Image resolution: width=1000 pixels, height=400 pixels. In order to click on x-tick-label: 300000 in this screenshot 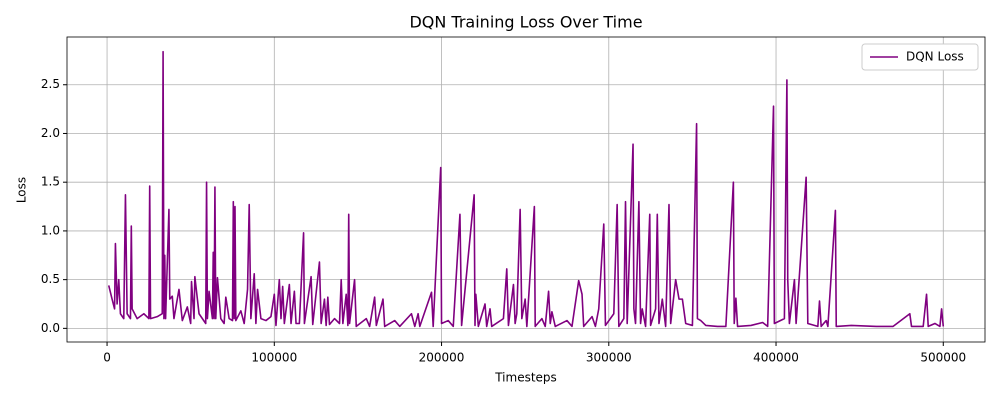, I will do `click(609, 358)`.